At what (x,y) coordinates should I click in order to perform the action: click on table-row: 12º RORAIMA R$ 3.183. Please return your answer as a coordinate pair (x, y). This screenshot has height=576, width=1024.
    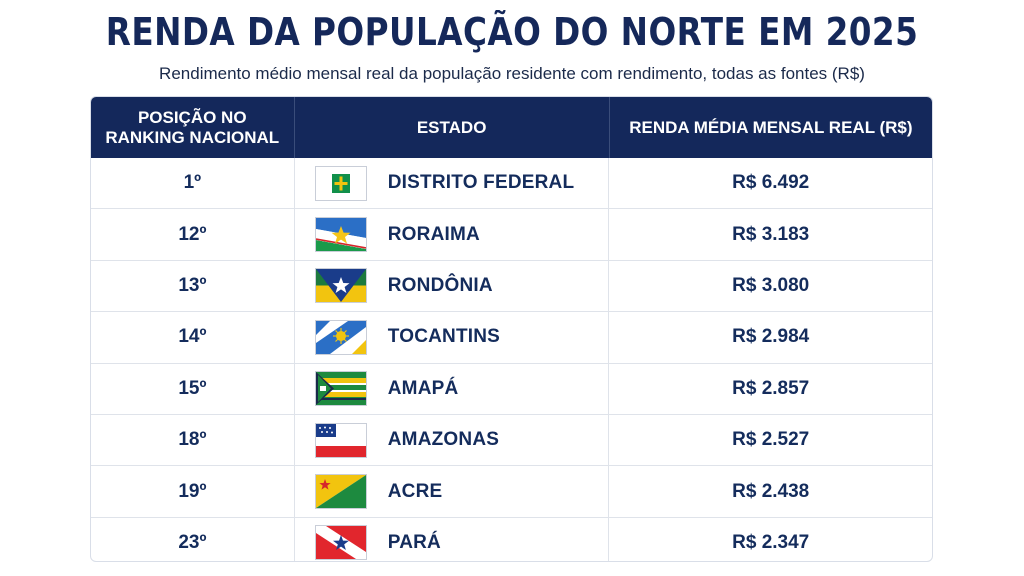
    Looking at the image, I should click on (511, 234).